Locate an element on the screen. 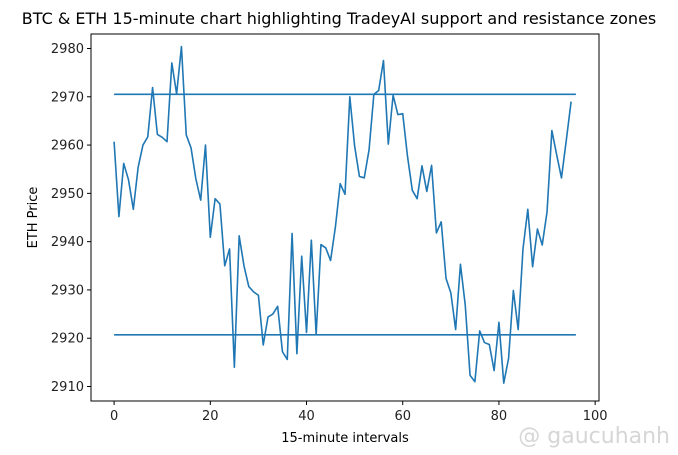 The height and width of the screenshot is (455, 678). x-tick-label: 20 is located at coordinates (210, 416).